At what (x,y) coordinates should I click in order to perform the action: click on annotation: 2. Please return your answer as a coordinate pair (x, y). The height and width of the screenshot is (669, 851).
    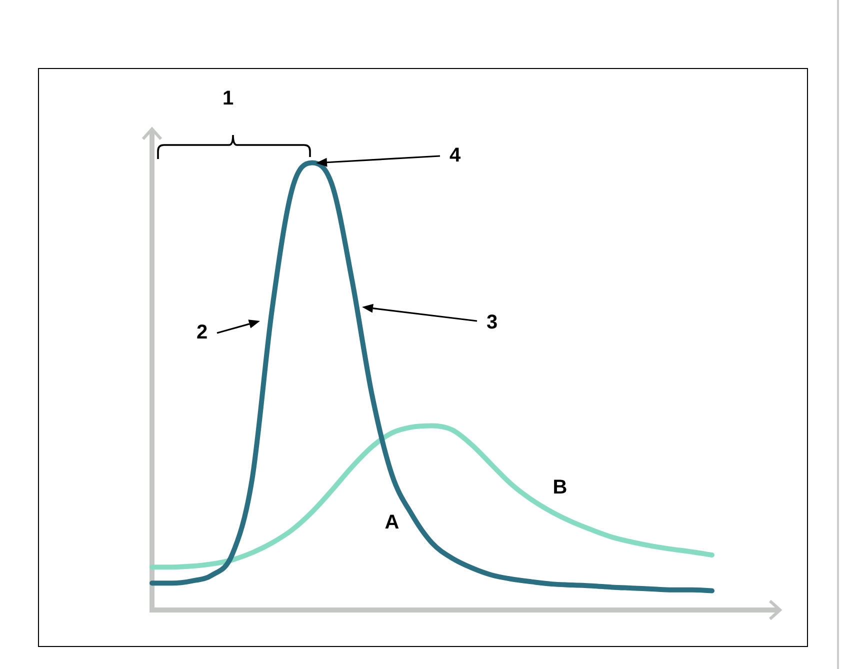
    Looking at the image, I should click on (202, 332).